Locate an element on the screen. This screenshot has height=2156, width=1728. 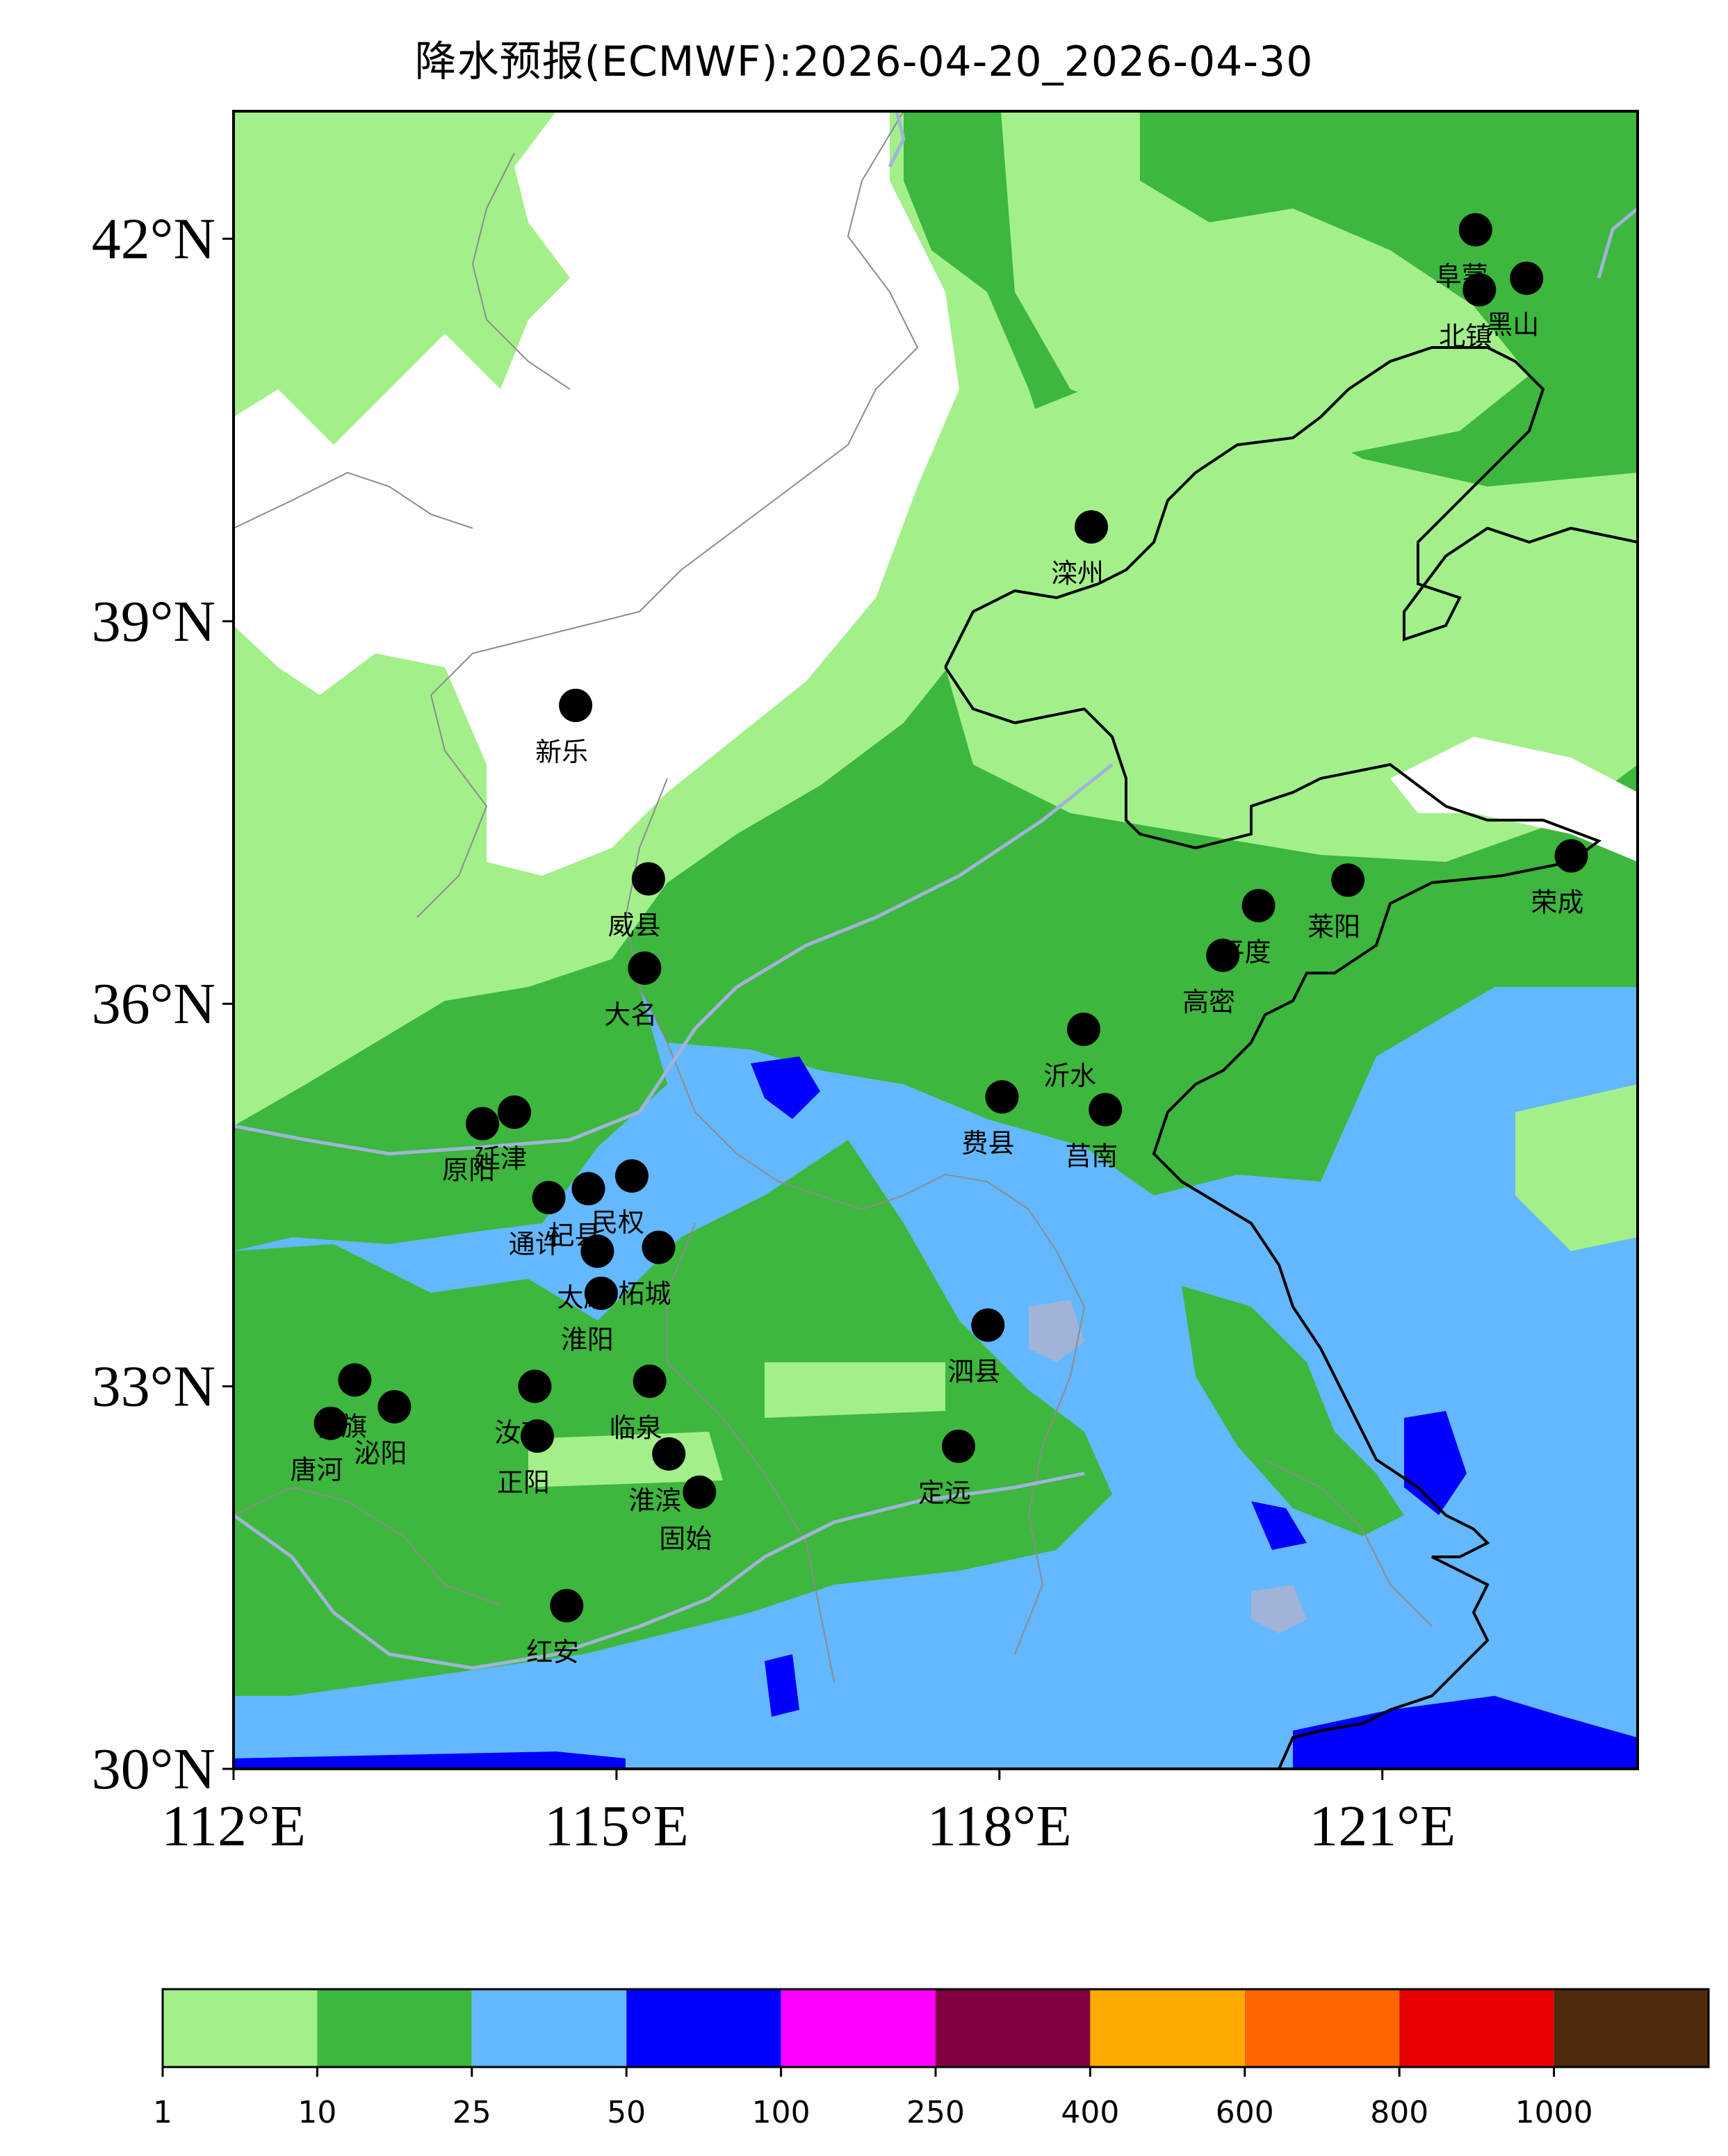
band-10-25-south is located at coordinates (673, 1418).